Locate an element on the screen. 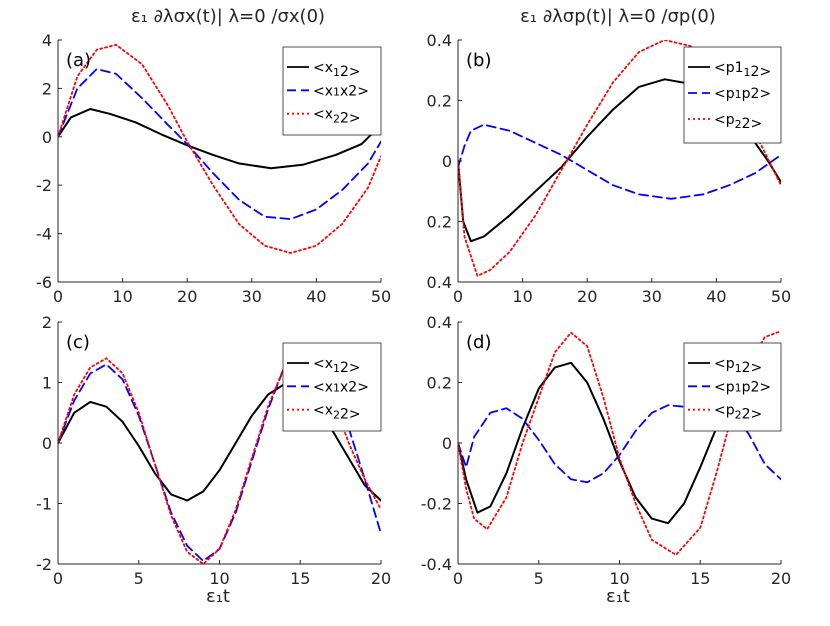 The height and width of the screenshot is (626, 830). legend-label: <p112> is located at coordinates (742, 70).